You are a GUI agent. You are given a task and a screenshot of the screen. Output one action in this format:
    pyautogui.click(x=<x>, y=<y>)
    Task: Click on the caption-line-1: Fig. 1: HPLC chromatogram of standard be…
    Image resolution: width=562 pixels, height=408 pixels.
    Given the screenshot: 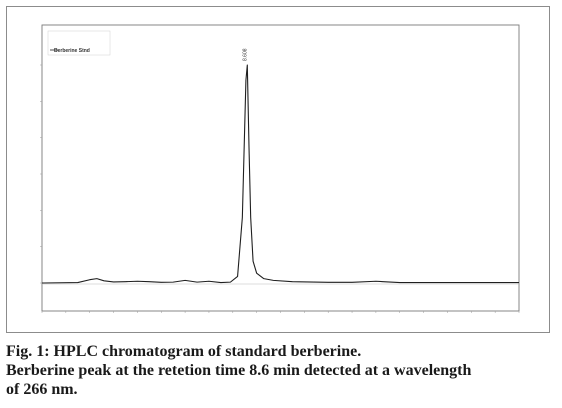 What is the action you would take?
    pyautogui.click(x=184, y=351)
    